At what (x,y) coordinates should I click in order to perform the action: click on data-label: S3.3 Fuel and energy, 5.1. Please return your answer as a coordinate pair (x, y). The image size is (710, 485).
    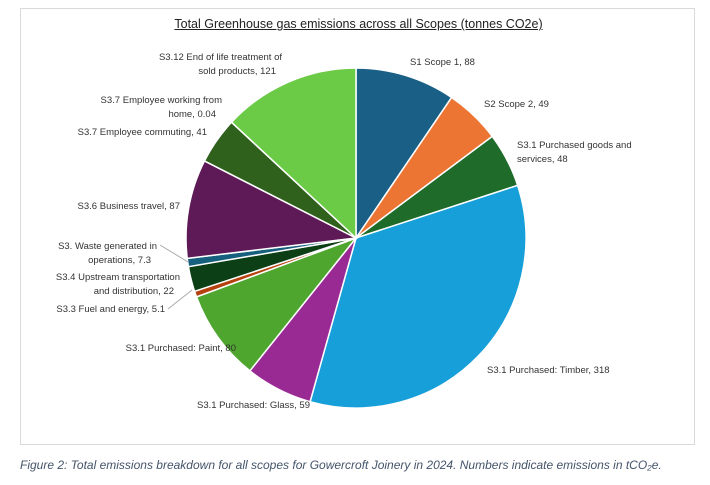
    Looking at the image, I should click on (110, 309).